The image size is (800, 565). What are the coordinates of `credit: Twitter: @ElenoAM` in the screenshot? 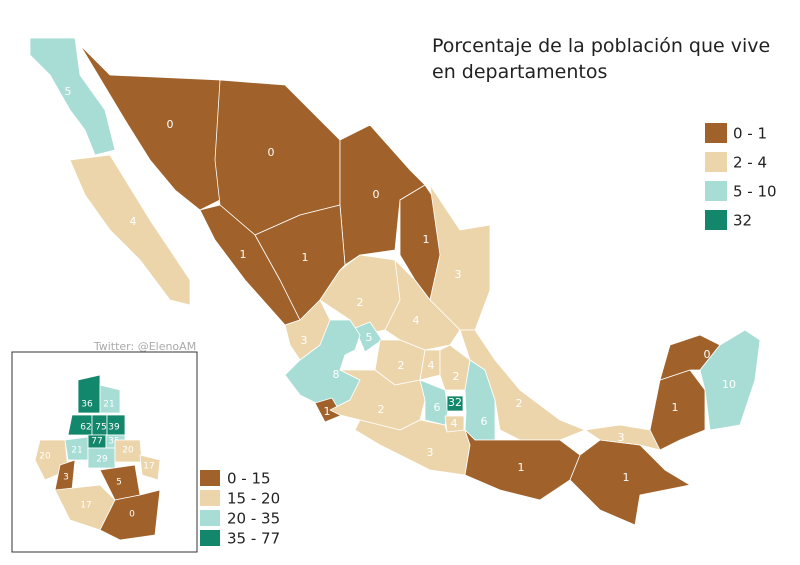 It's located at (144, 346).